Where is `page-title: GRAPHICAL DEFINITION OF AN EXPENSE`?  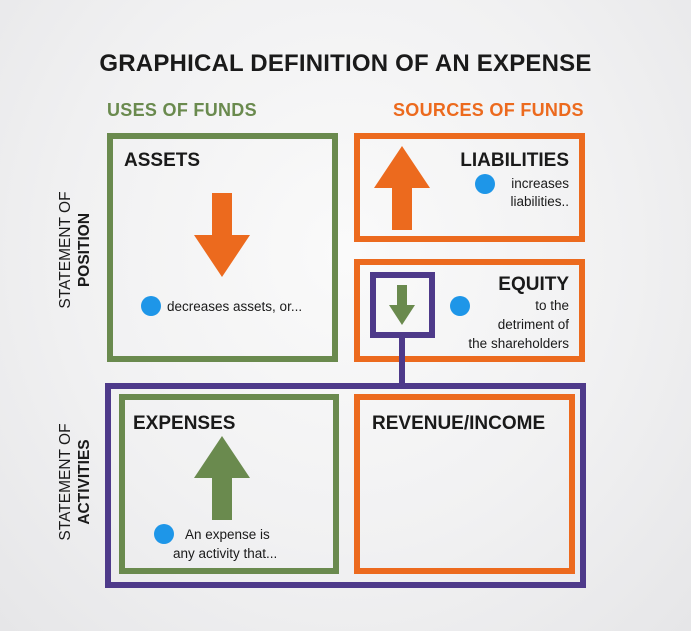 page-title: GRAPHICAL DEFINITION OF AN EXPENSE is located at coordinates (345, 63).